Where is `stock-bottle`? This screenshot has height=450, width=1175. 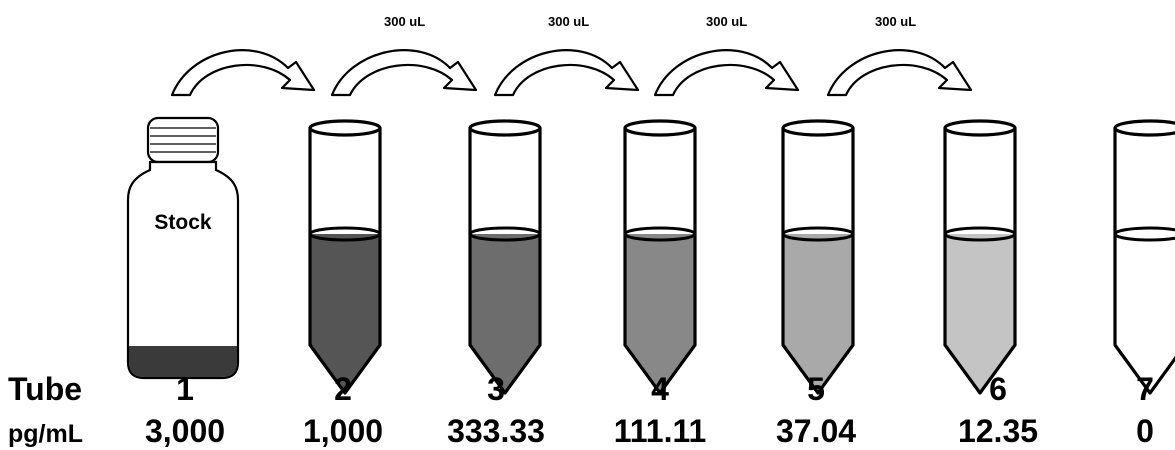
stock-bottle is located at coordinates (183, 248).